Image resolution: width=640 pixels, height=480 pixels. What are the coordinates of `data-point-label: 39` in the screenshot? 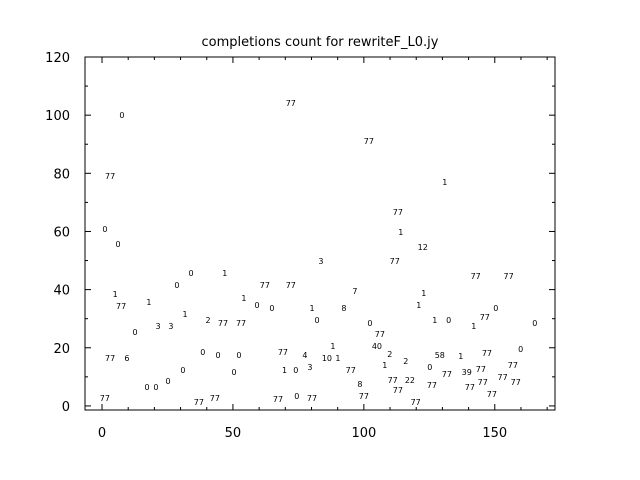 It's located at (467, 372).